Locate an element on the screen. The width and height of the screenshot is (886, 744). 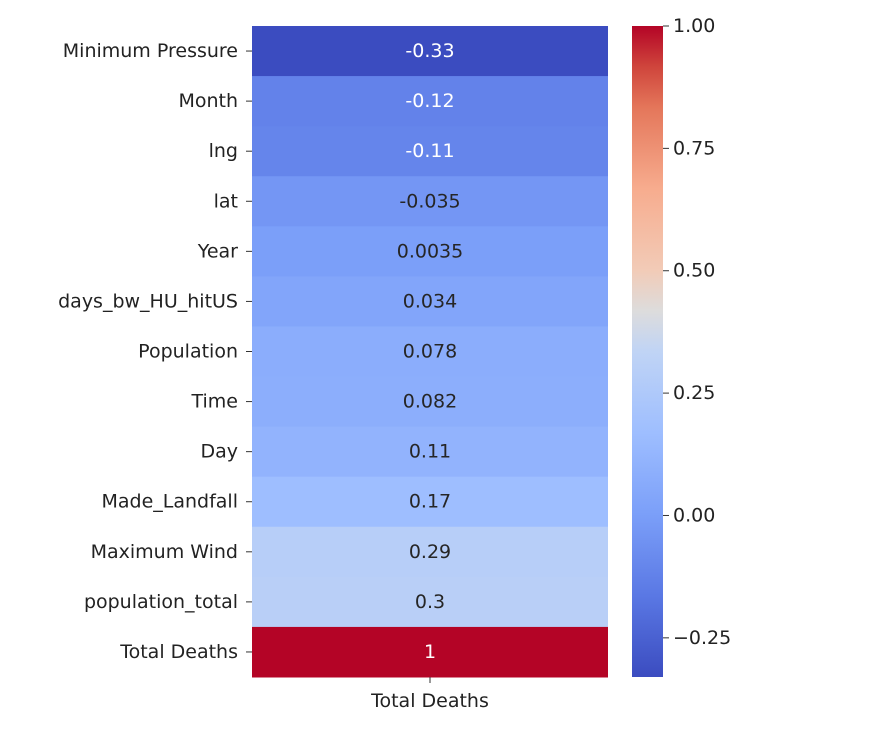
cell-value-label: -0.33 is located at coordinates (429, 51).